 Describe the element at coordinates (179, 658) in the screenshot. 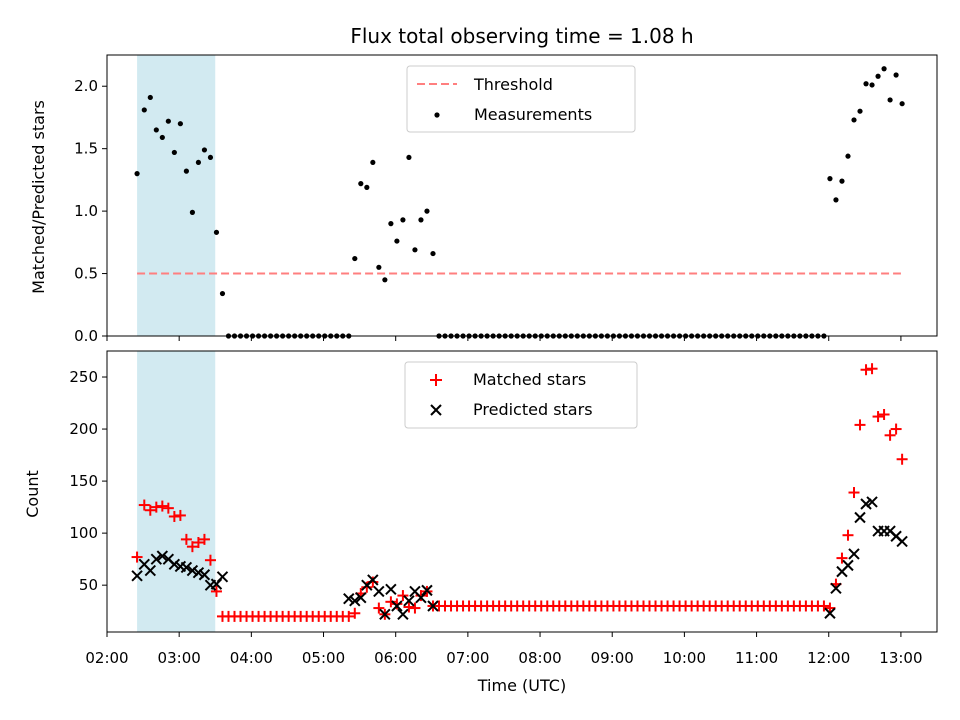

I see `x-tick-label: 03:00` at that location.